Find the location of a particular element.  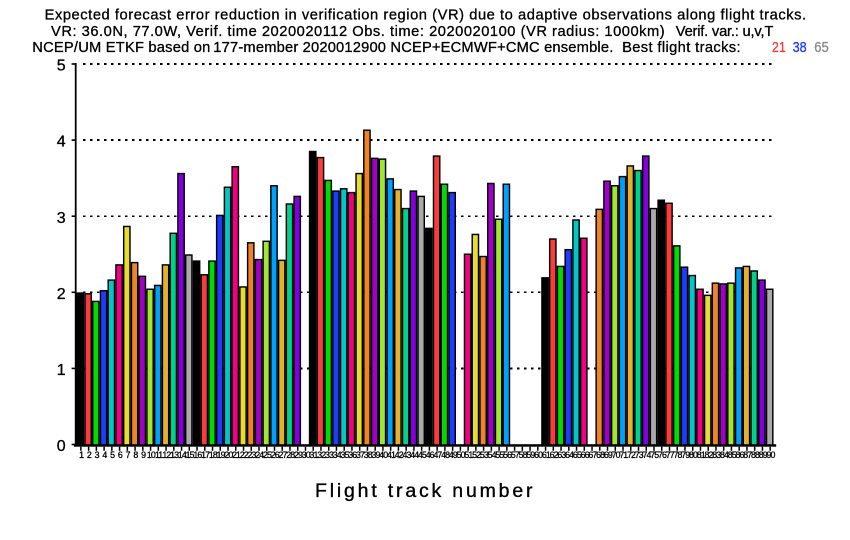

svg-text: 71 is located at coordinates (623, 455).